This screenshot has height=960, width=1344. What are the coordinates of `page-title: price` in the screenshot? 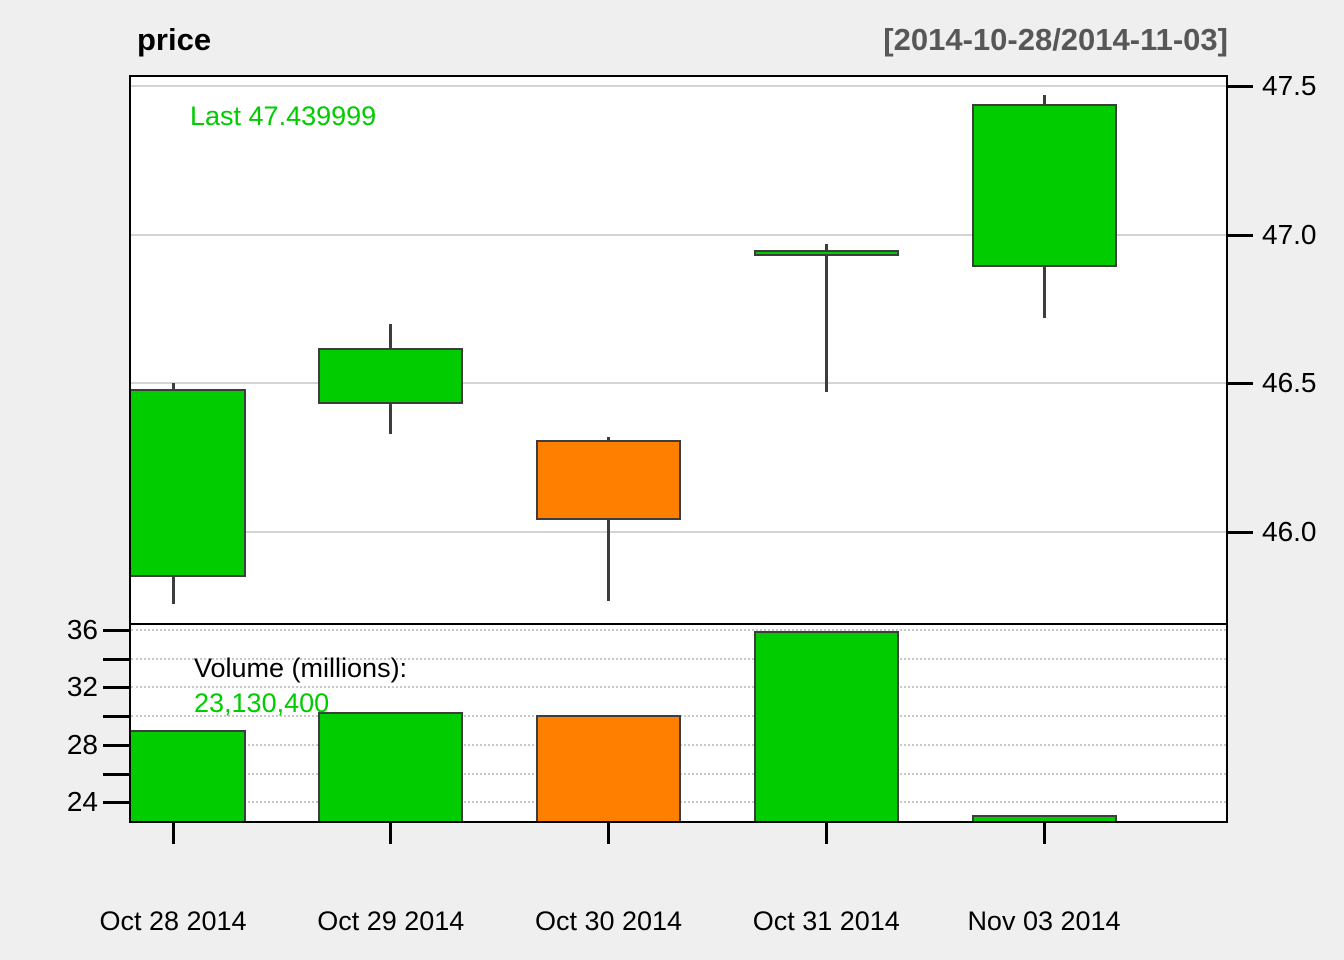 It's located at (174, 39).